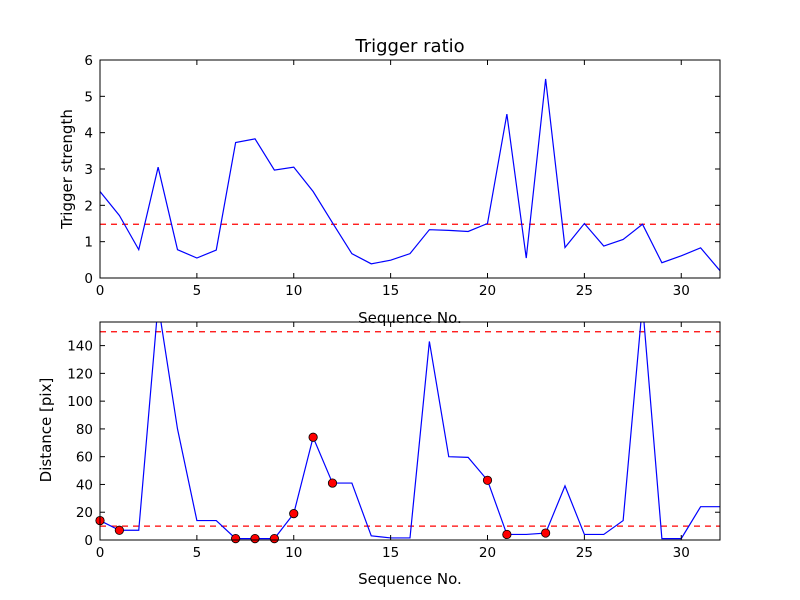 The image size is (800, 600). I want to click on top-x-tick-label: 25, so click(584, 291).